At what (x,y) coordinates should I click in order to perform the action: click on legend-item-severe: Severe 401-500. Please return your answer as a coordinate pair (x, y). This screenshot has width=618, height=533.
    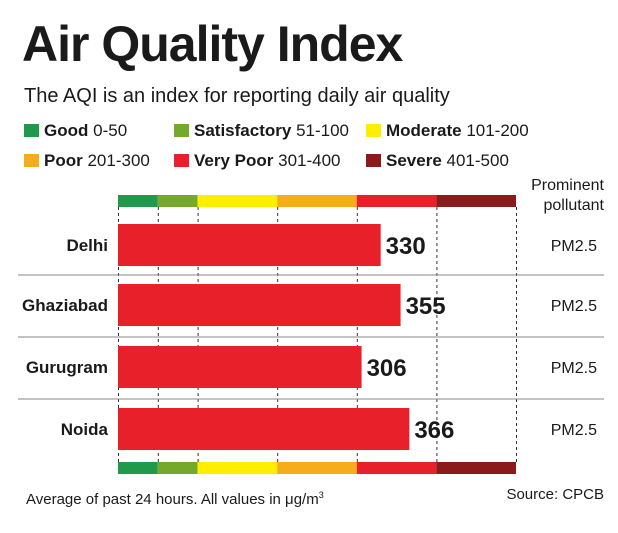
    Looking at the image, I should click on (437, 161).